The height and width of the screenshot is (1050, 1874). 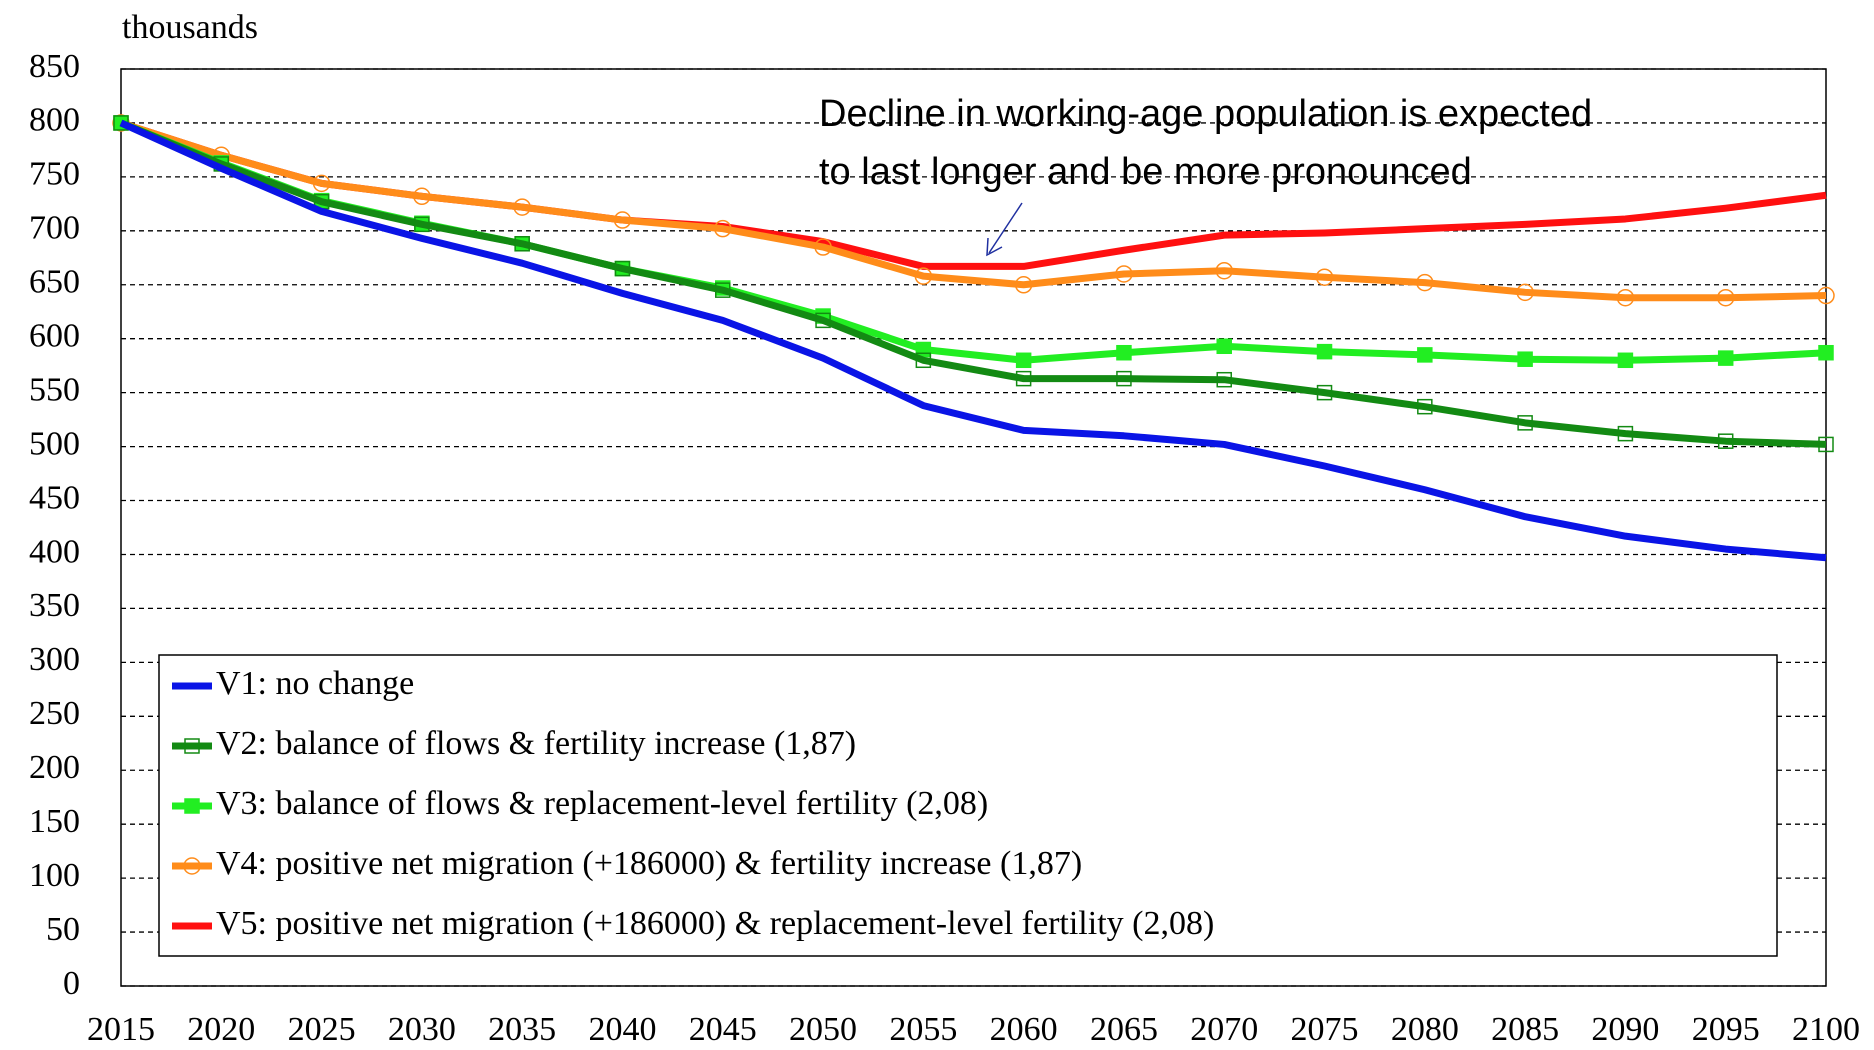 What do you see at coordinates (723, 1029) in the screenshot?
I see `x-tick-label: 2045` at bounding box center [723, 1029].